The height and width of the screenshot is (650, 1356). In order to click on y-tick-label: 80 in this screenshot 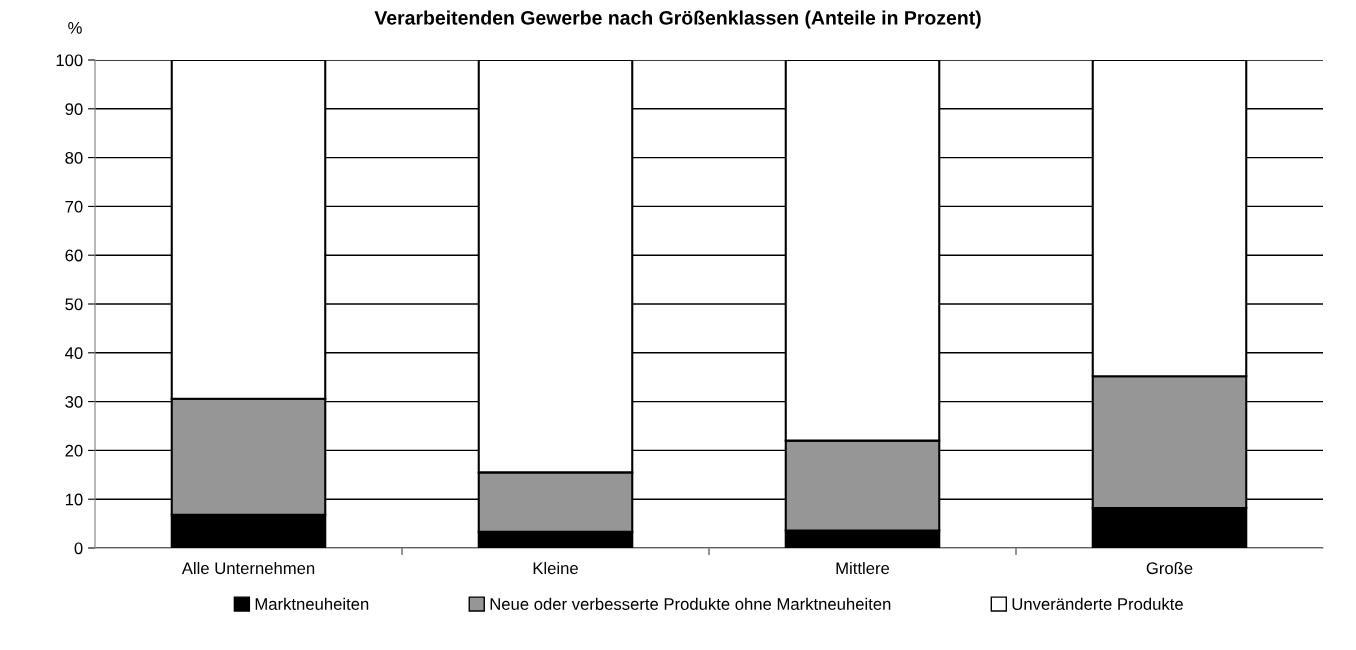, I will do `click(74, 158)`.